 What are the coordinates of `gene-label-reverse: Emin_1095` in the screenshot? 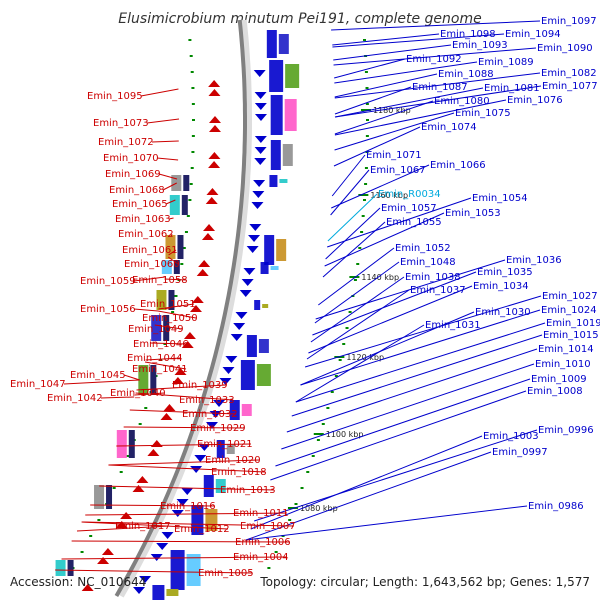 It's located at (115, 96).